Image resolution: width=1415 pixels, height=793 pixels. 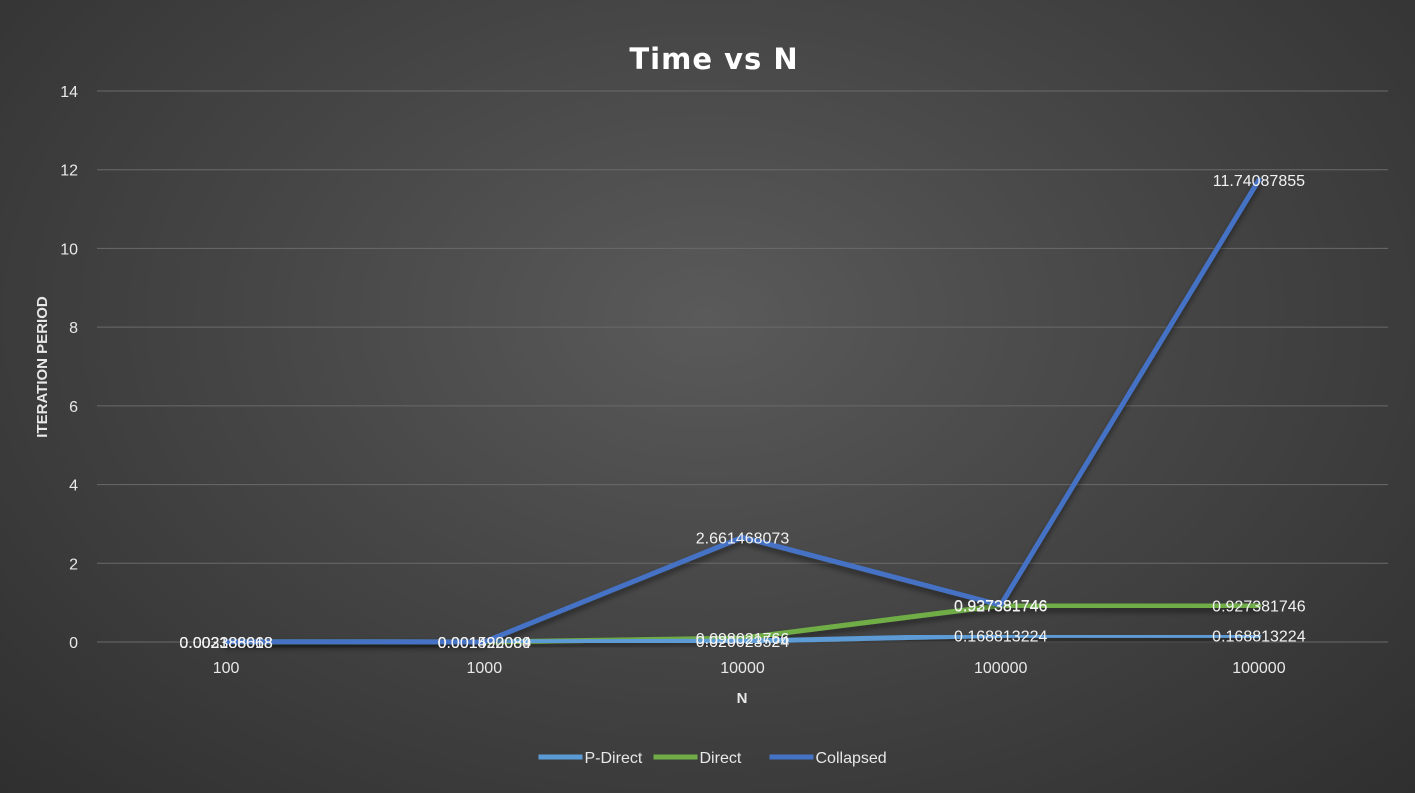 I want to click on legend-item-p-direct: P-Direct, so click(x=590, y=758).